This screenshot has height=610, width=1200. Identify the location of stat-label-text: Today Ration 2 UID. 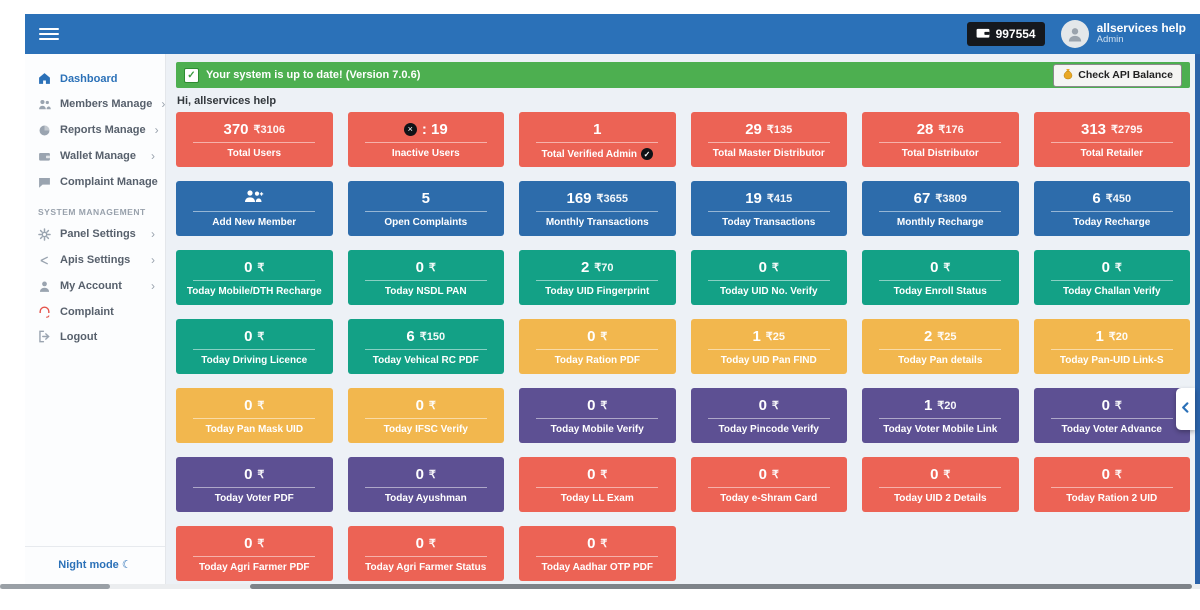
(1112, 498).